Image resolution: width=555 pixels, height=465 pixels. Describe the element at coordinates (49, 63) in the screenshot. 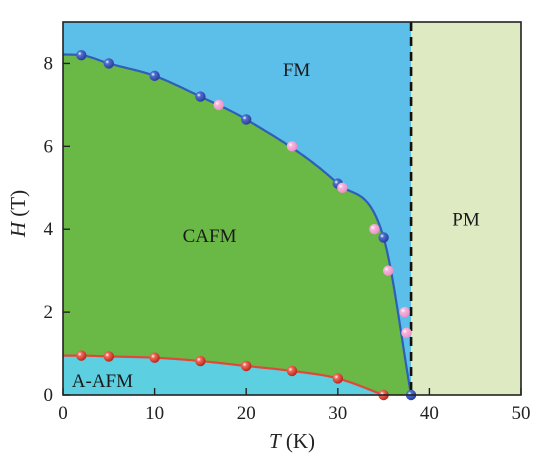

I see `y-tick-label: 8` at that location.